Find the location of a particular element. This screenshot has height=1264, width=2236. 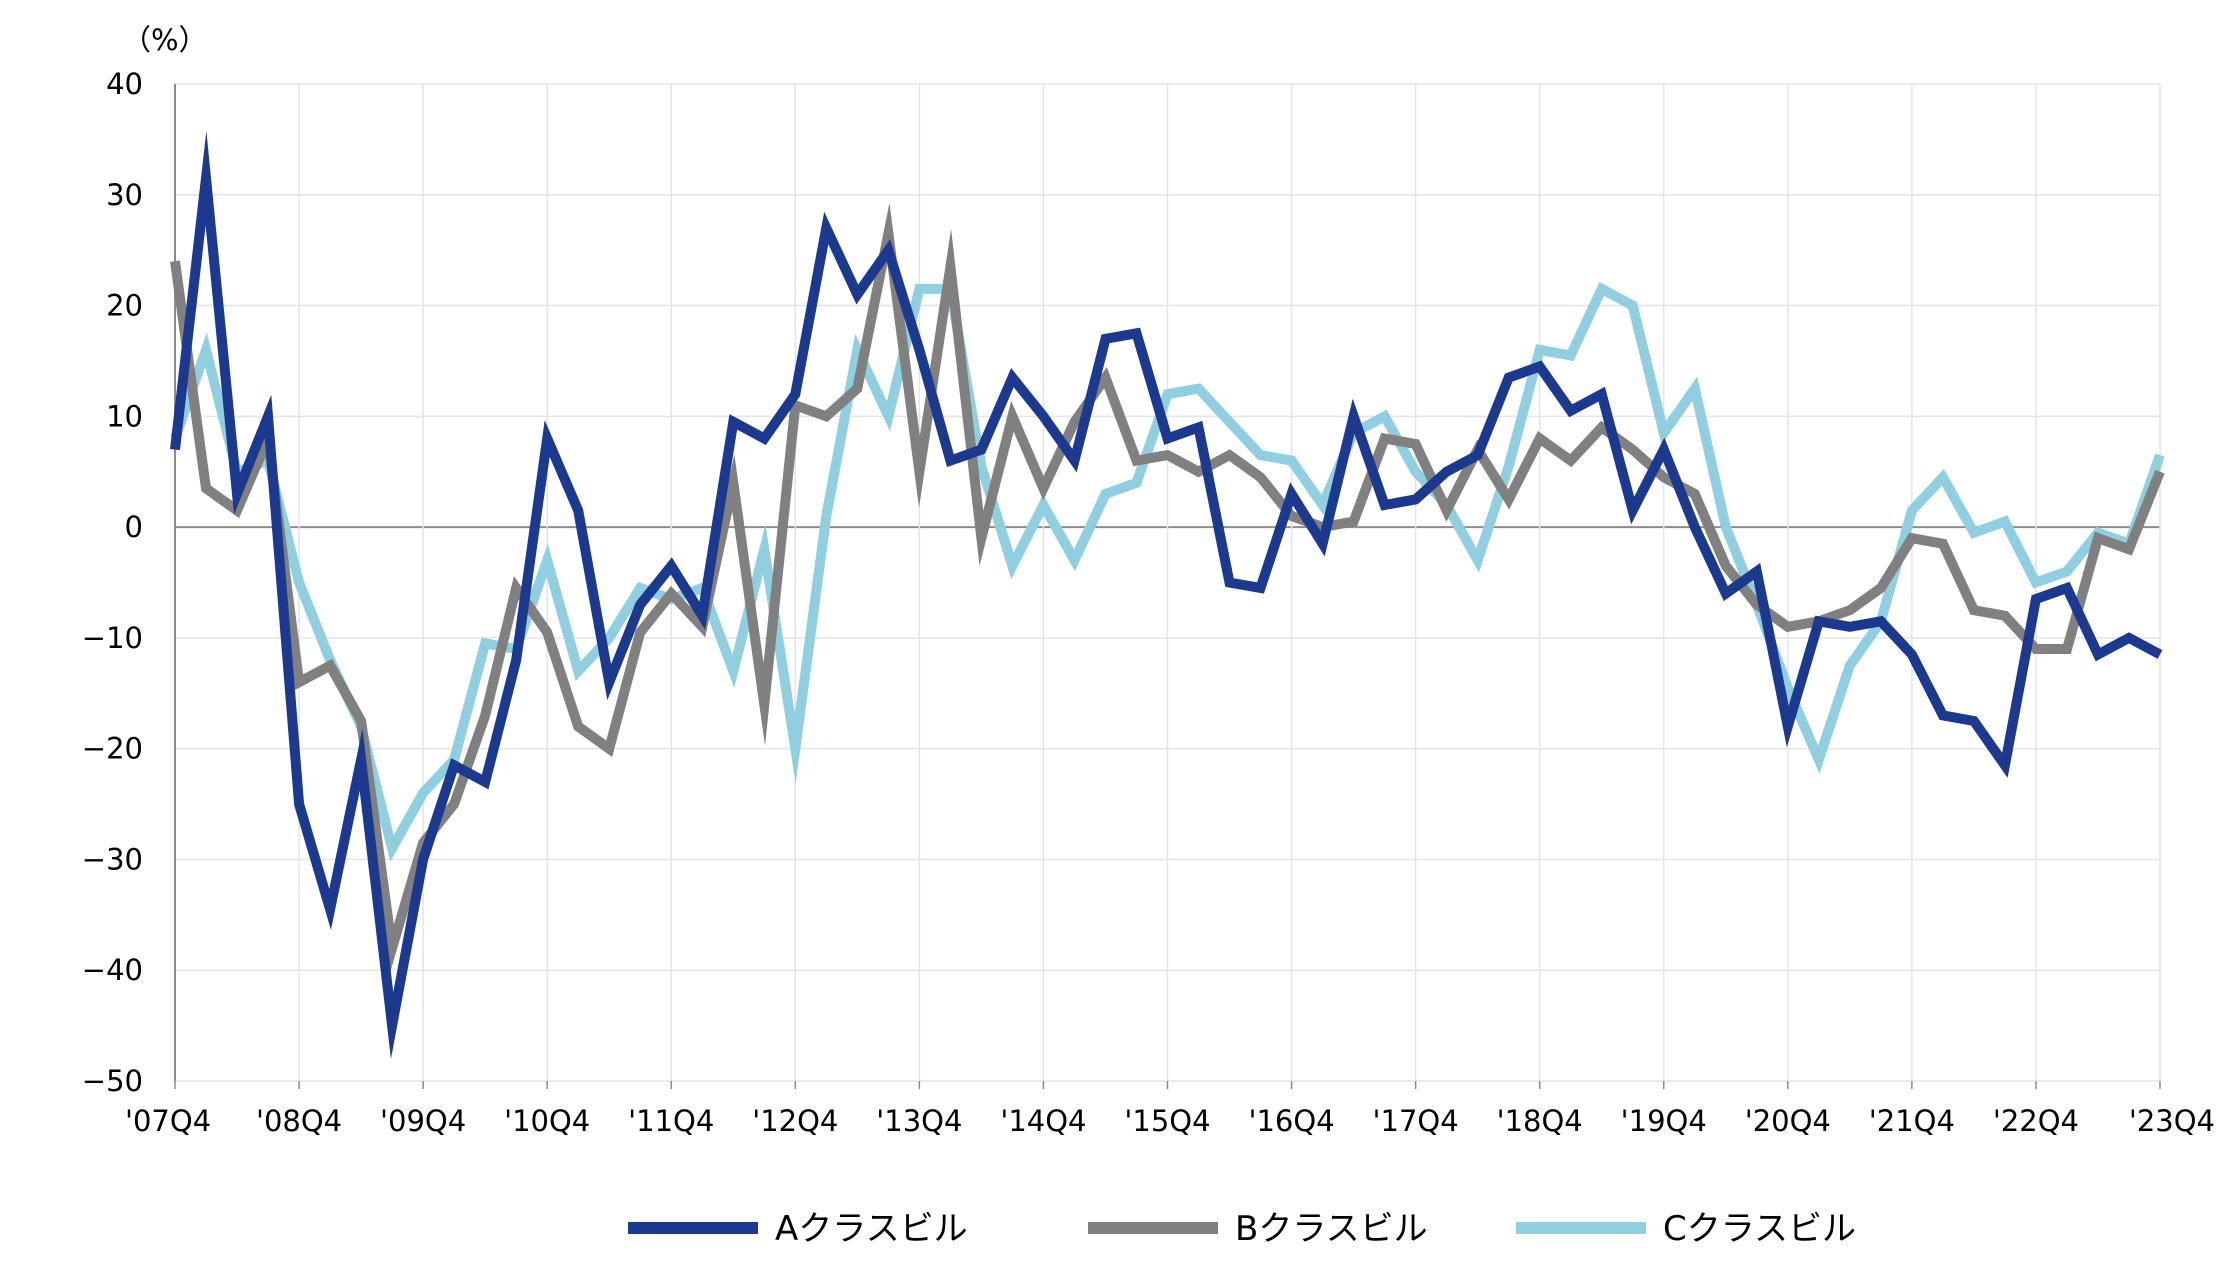

y-tick-label: −50 is located at coordinates (112, 1081).